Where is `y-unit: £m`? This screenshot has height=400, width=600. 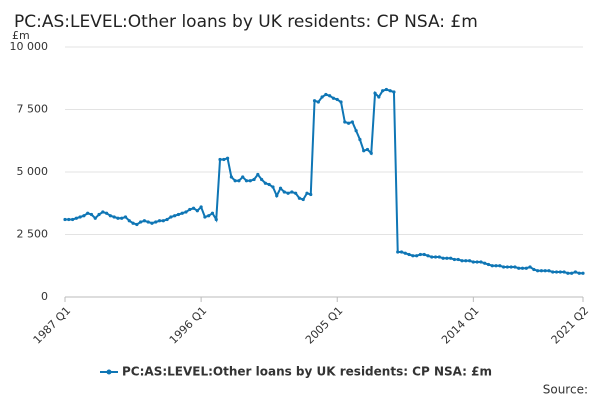
y-unit: £m is located at coordinates (21, 35).